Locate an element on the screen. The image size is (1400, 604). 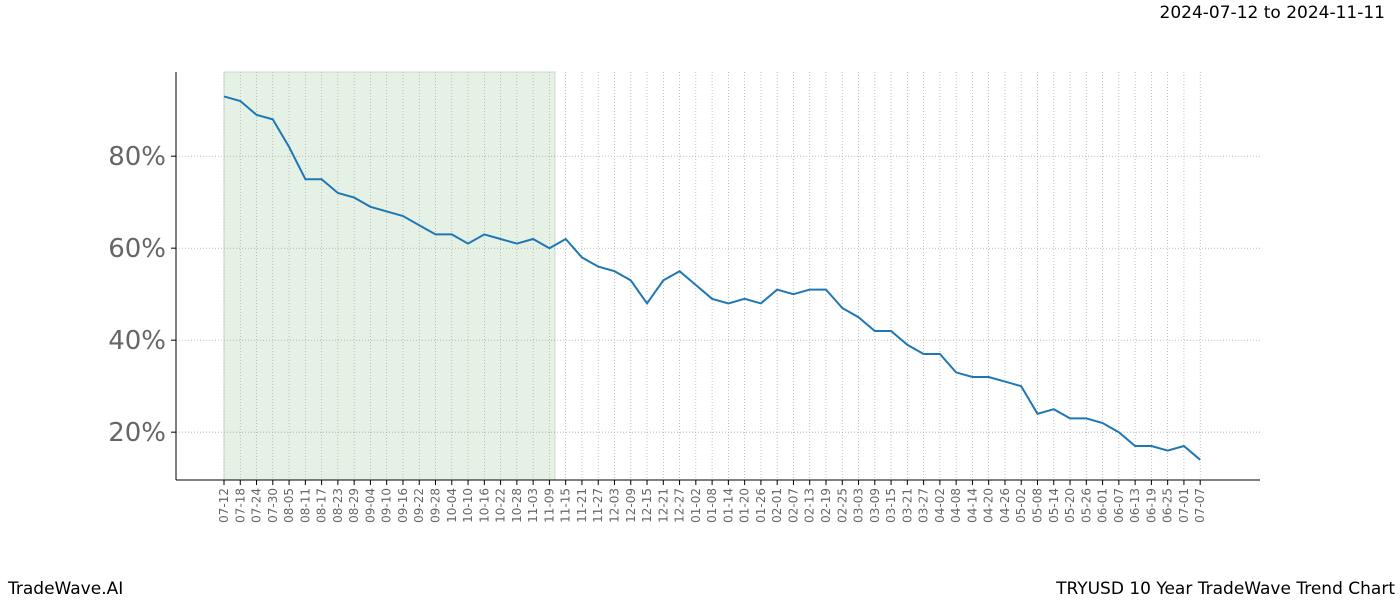
x-tick-label: 05-08 is located at coordinates (1038, 505).